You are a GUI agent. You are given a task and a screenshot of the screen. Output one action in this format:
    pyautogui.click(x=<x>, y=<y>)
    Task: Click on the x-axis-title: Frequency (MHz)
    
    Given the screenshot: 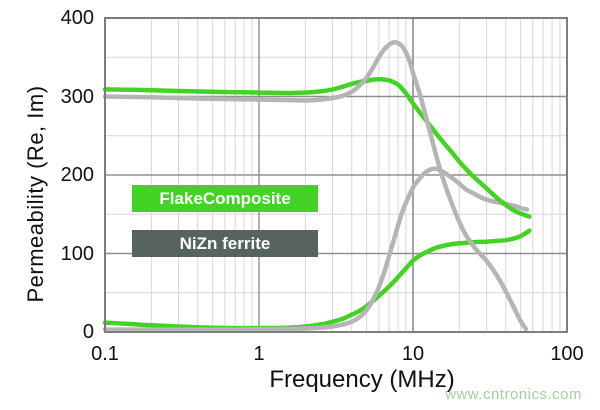 What is the action you would take?
    pyautogui.click(x=362, y=379)
    